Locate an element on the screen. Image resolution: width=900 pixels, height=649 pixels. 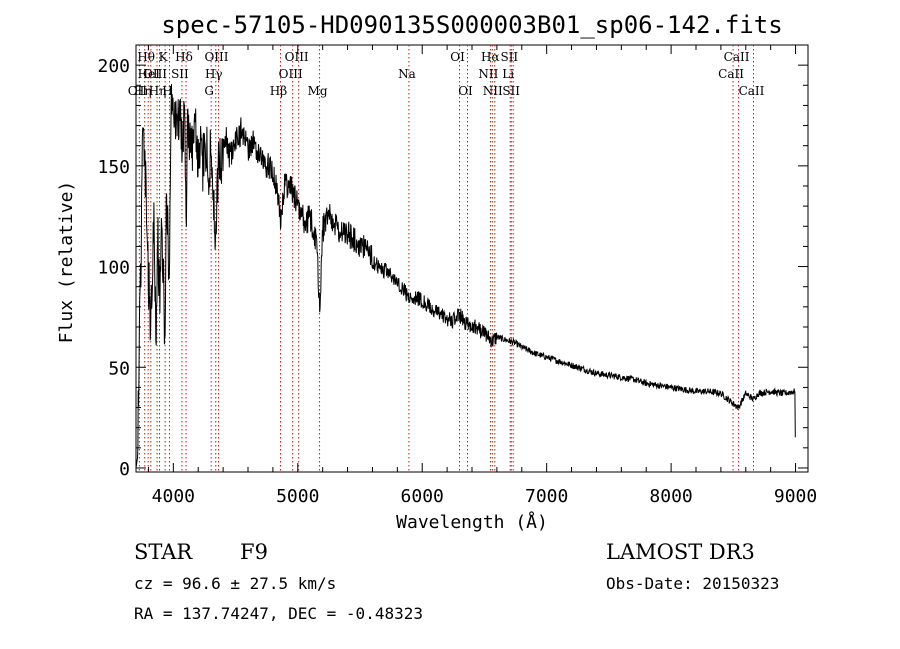
line-label-1: Hη is located at coordinates (143, 91).